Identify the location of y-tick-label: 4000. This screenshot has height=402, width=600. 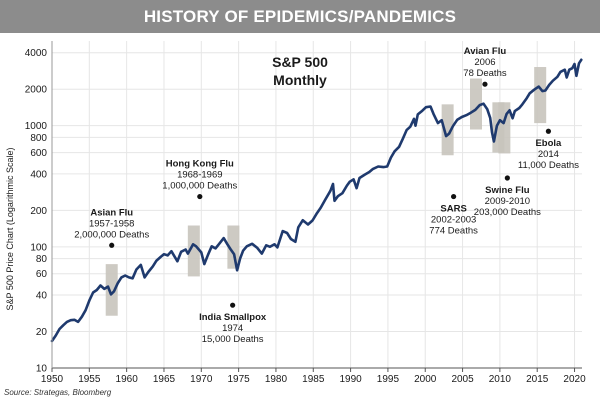
(36, 53).